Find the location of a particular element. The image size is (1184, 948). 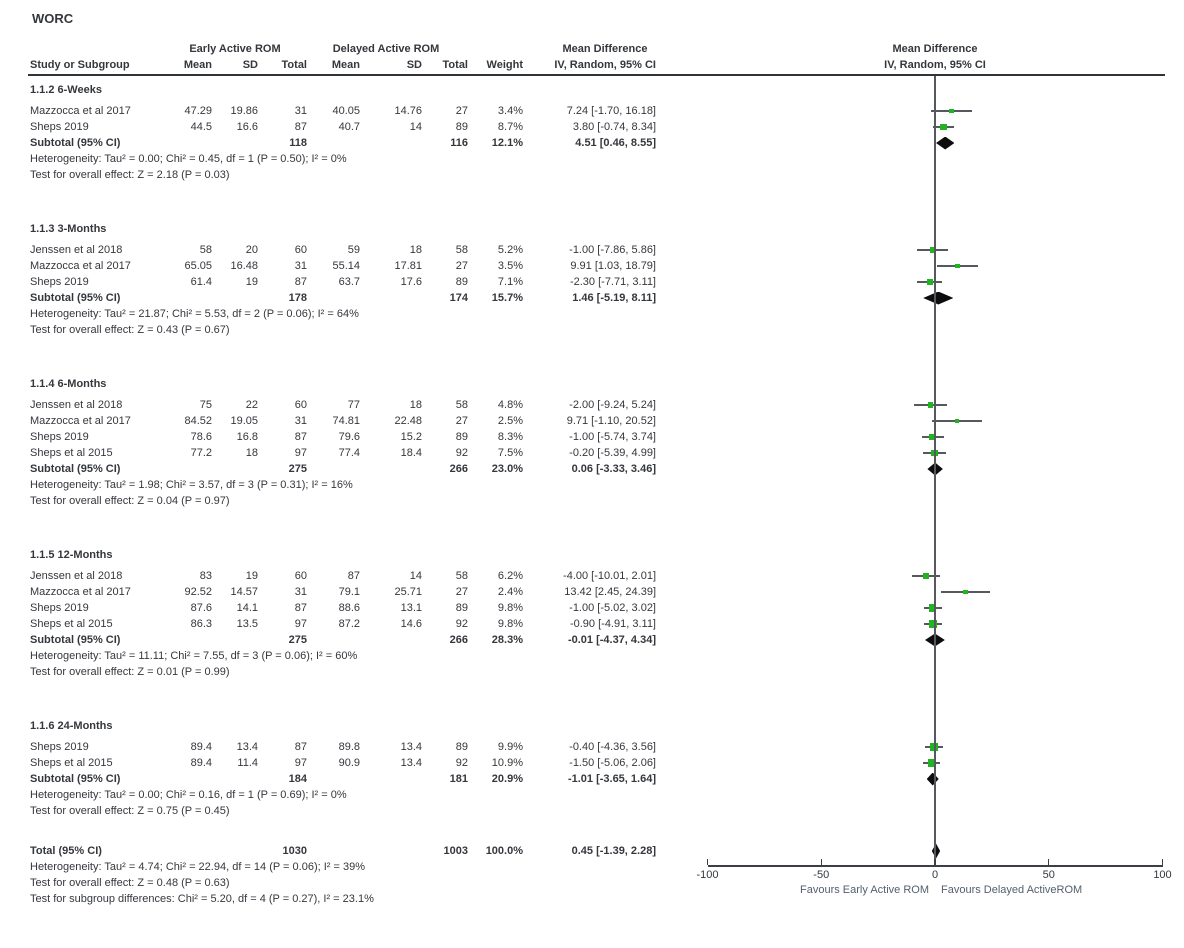

value-cell: 18.4 is located at coordinates (411, 453).